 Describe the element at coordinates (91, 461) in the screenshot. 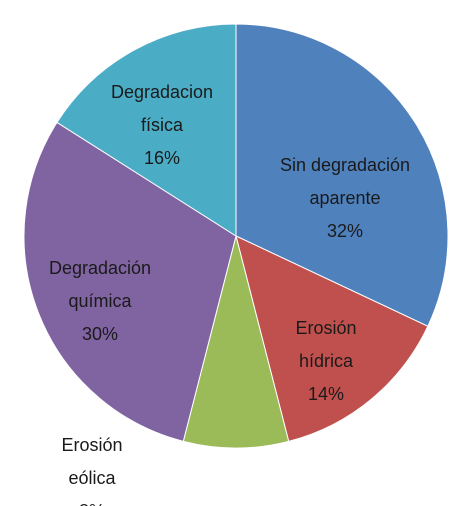

I see `slice-label: Erosión eólica` at that location.